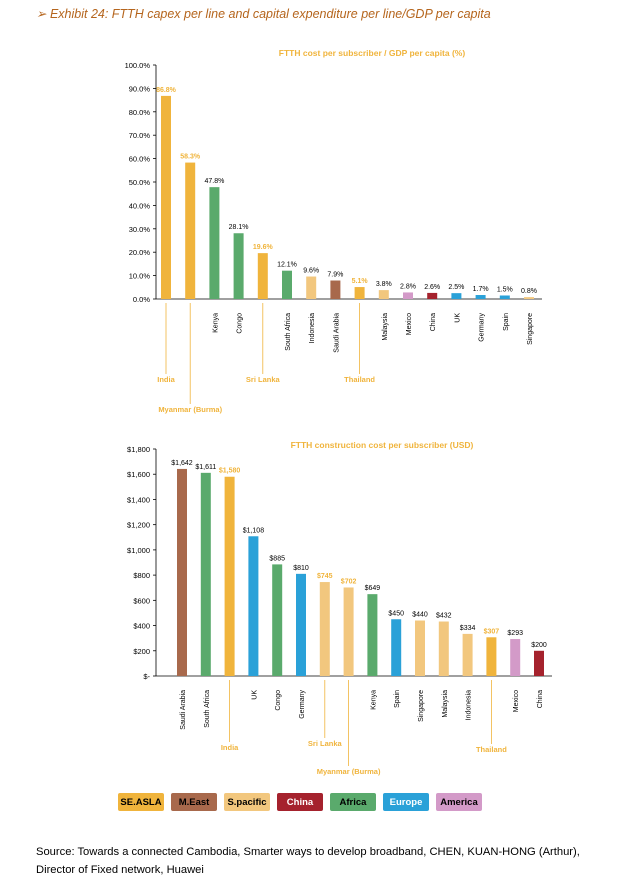 This screenshot has height=883, width=635. What do you see at coordinates (432, 287) in the screenshot?
I see `data-label: 2.6%` at bounding box center [432, 287].